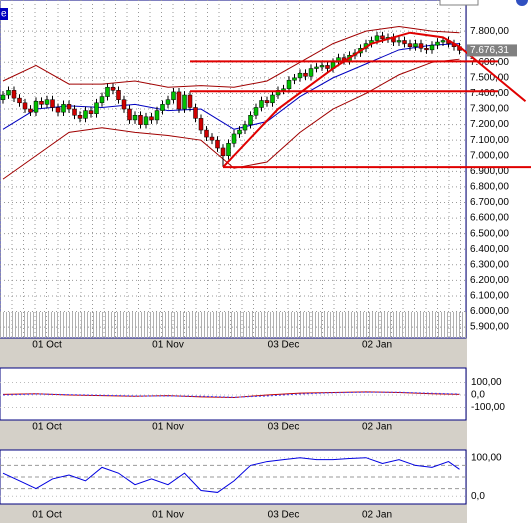 The image size is (532, 523). I want to click on y-tick-label: 7.800,00, so click(489, 31).